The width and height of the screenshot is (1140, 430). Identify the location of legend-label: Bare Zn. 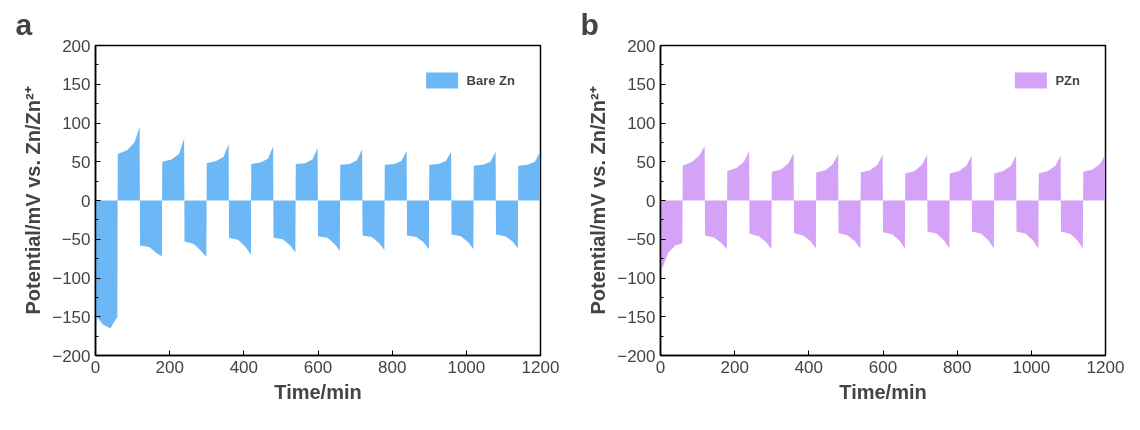
(490, 80).